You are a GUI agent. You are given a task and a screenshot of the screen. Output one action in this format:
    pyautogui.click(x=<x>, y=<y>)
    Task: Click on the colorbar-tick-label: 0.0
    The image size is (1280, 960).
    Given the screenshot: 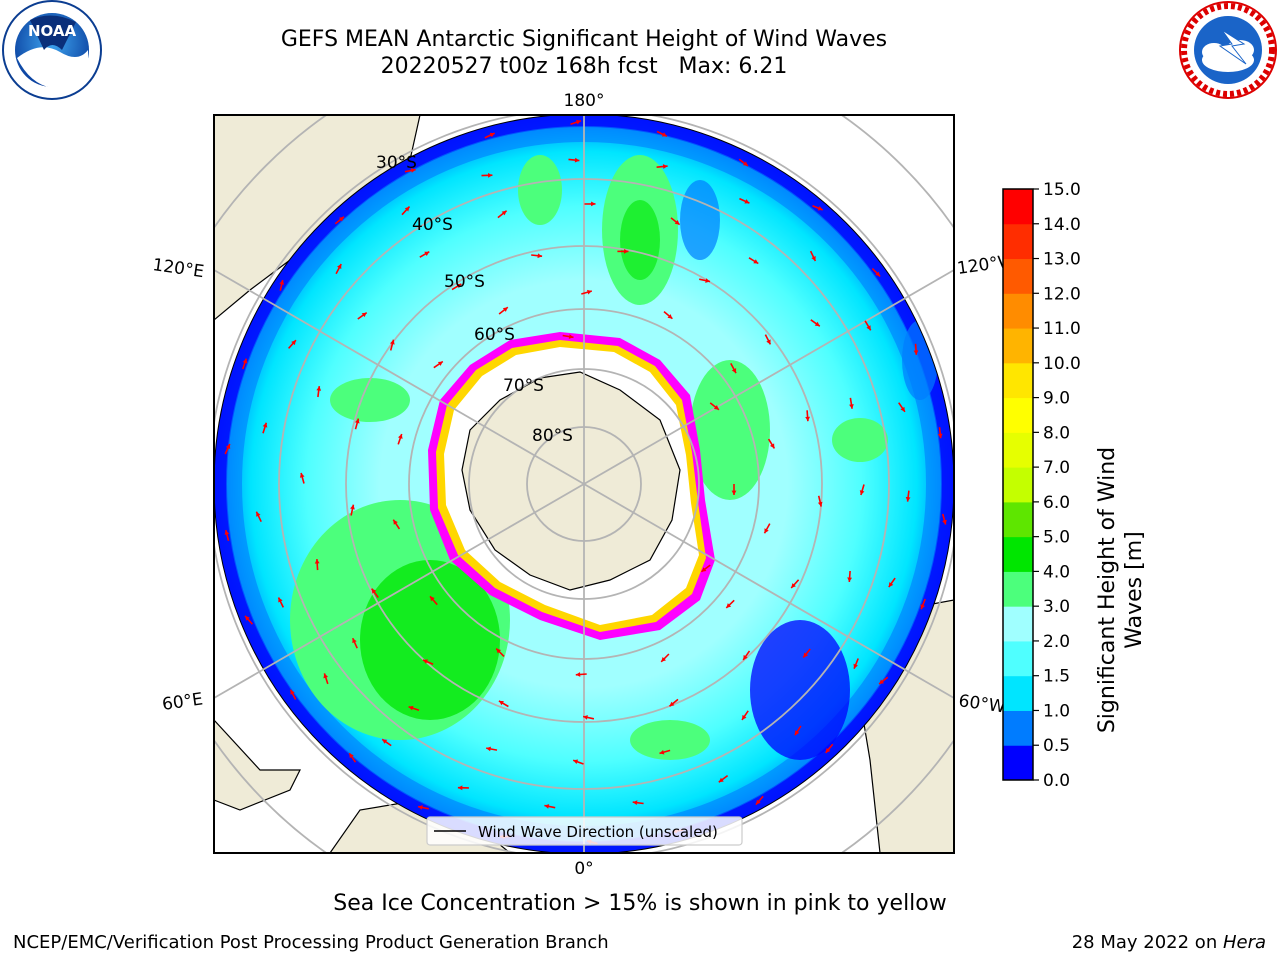 What is the action you would take?
    pyautogui.click(x=1056, y=781)
    